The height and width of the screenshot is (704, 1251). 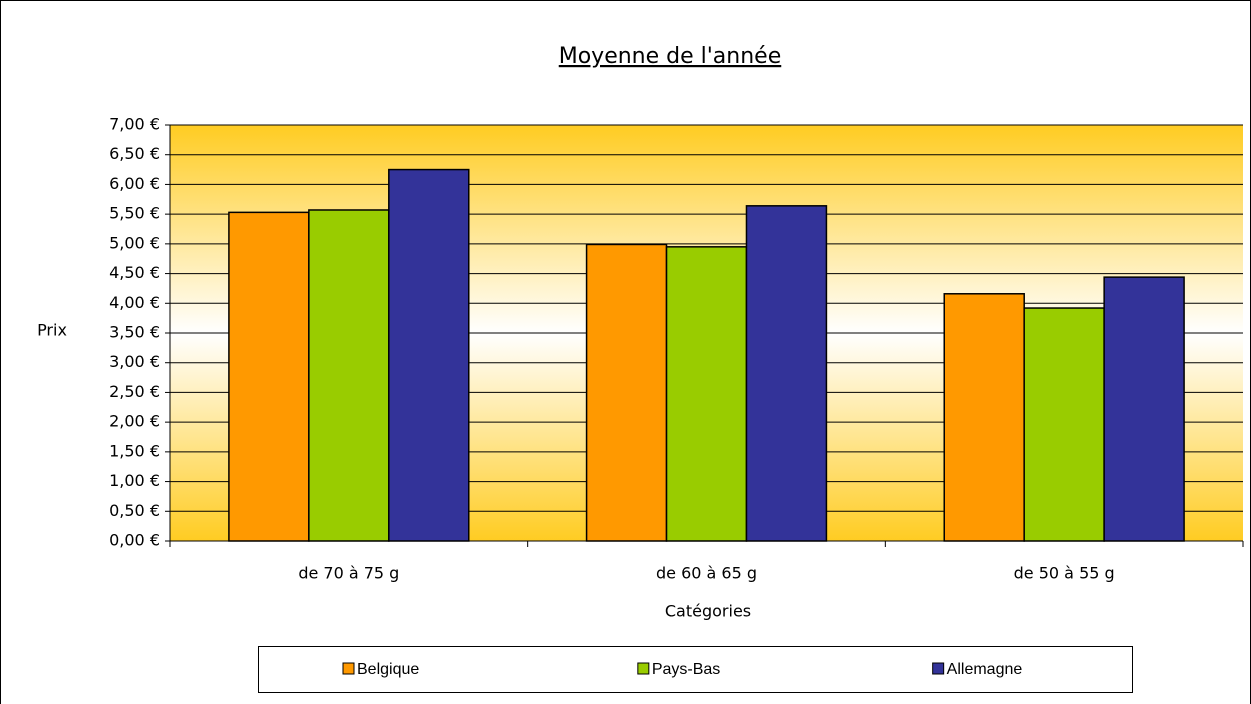 What do you see at coordinates (134, 421) in the screenshot?
I see `y-tick-label: 2,00 €` at bounding box center [134, 421].